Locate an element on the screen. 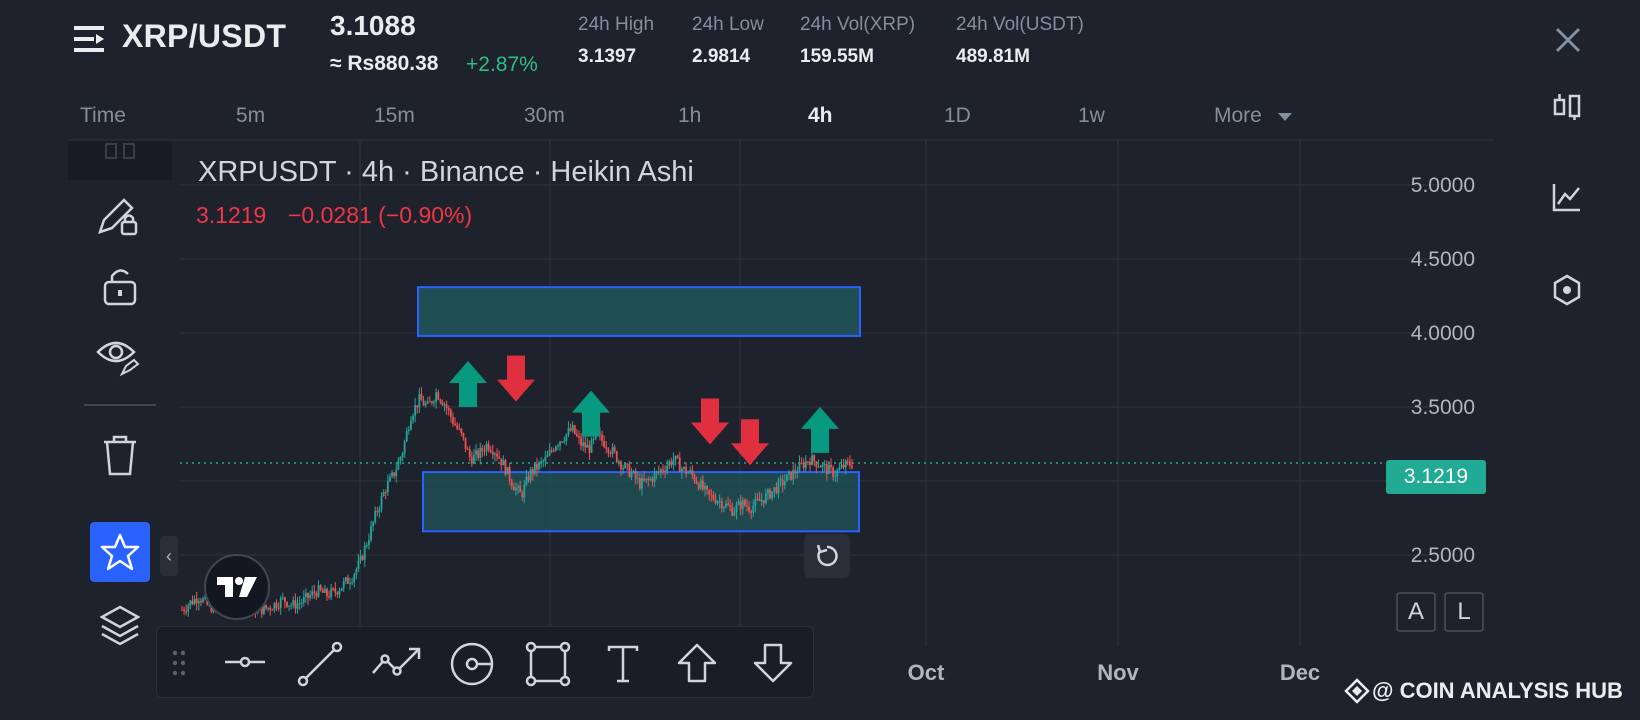  text-tool-icon is located at coordinates (623, 664).